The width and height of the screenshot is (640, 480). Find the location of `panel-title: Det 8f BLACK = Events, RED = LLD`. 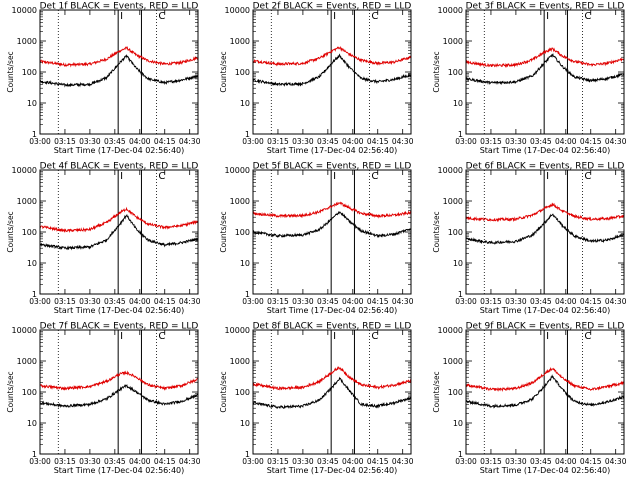

panel-title: Det 8f BLACK = Events, RED = LLD is located at coordinates (332, 327).